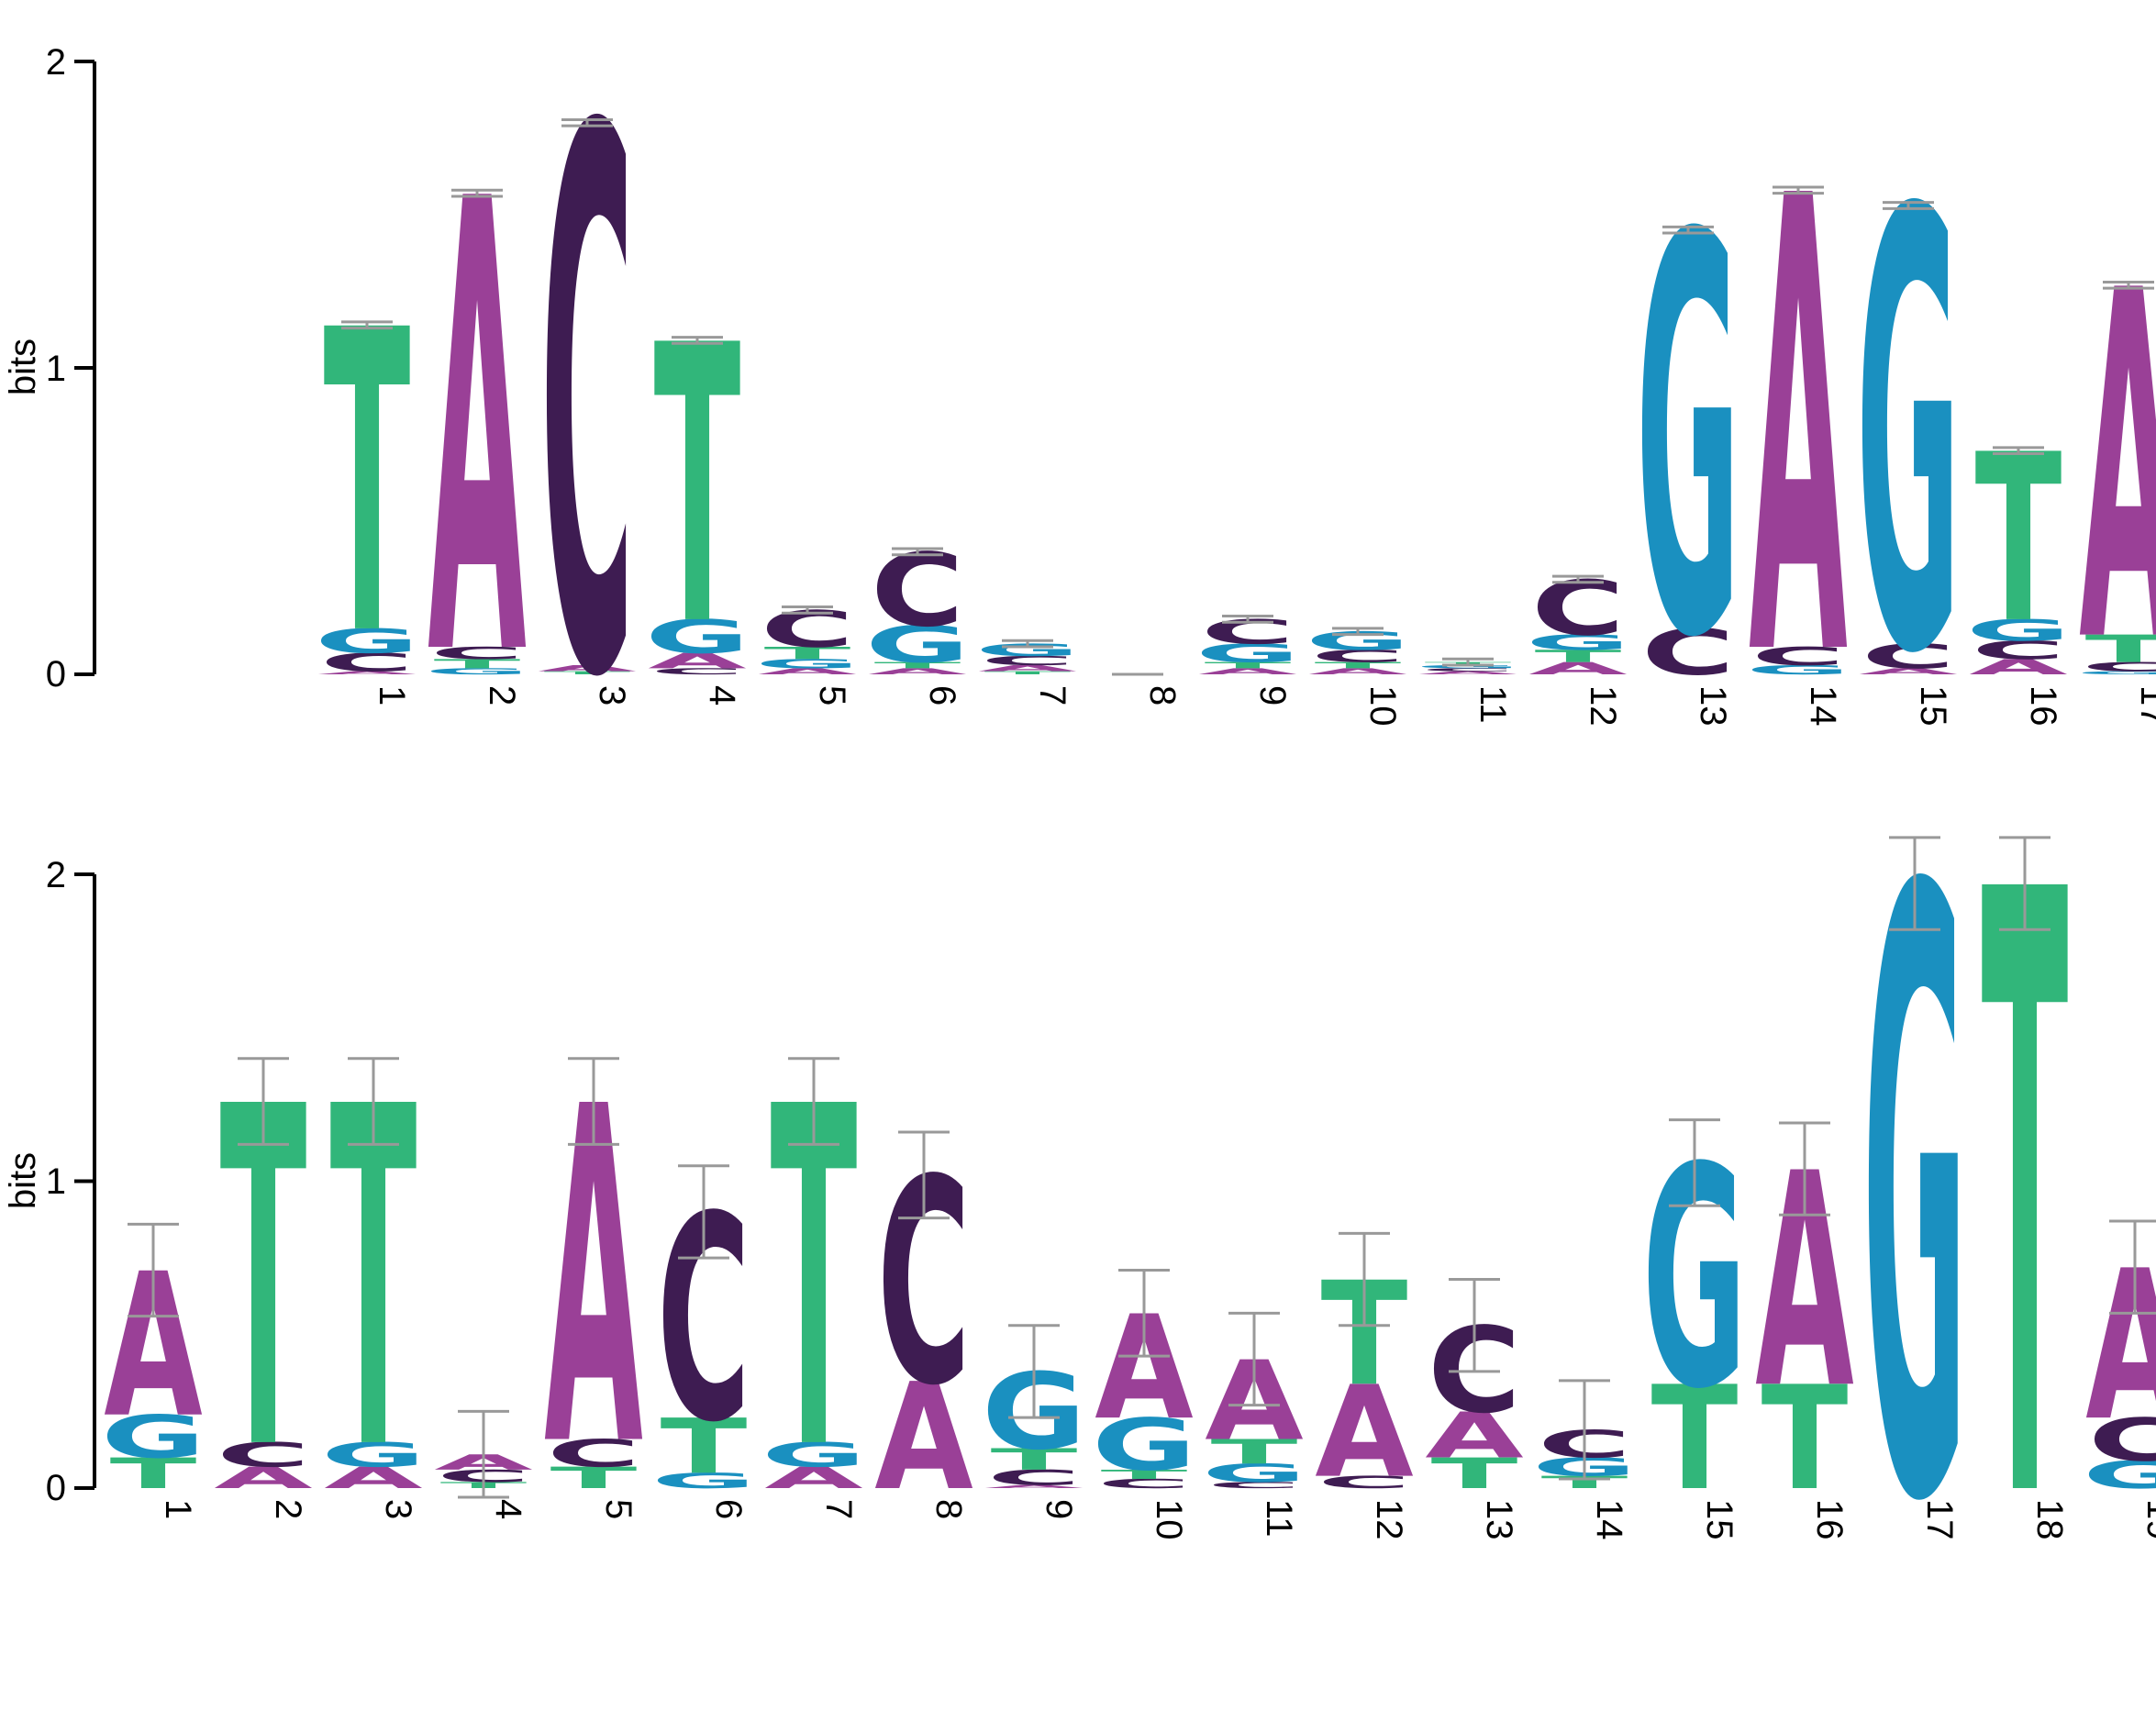  Describe the element at coordinates (398, 1509) in the screenshot. I see `position-label: 3` at that location.